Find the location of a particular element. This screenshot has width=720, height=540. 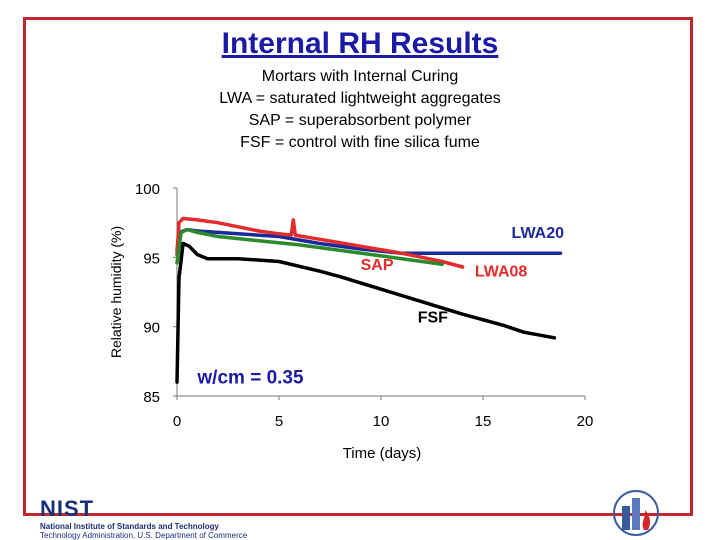

wcm-annotation: w/cm = 0.35 is located at coordinates (250, 378).